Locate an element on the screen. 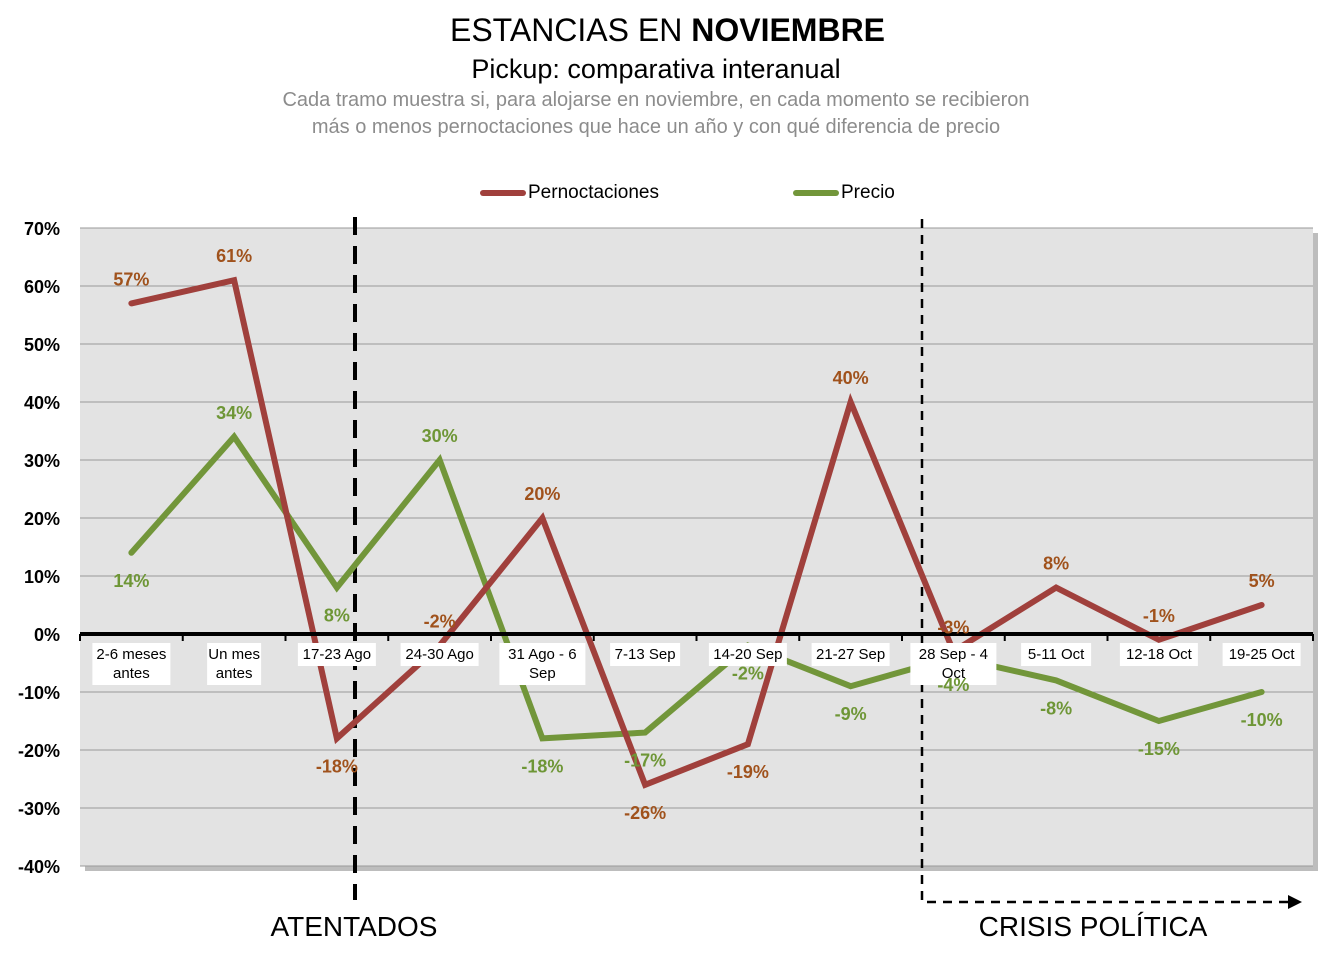  title-bold: NOVIEMBRE is located at coordinates (788, 30).